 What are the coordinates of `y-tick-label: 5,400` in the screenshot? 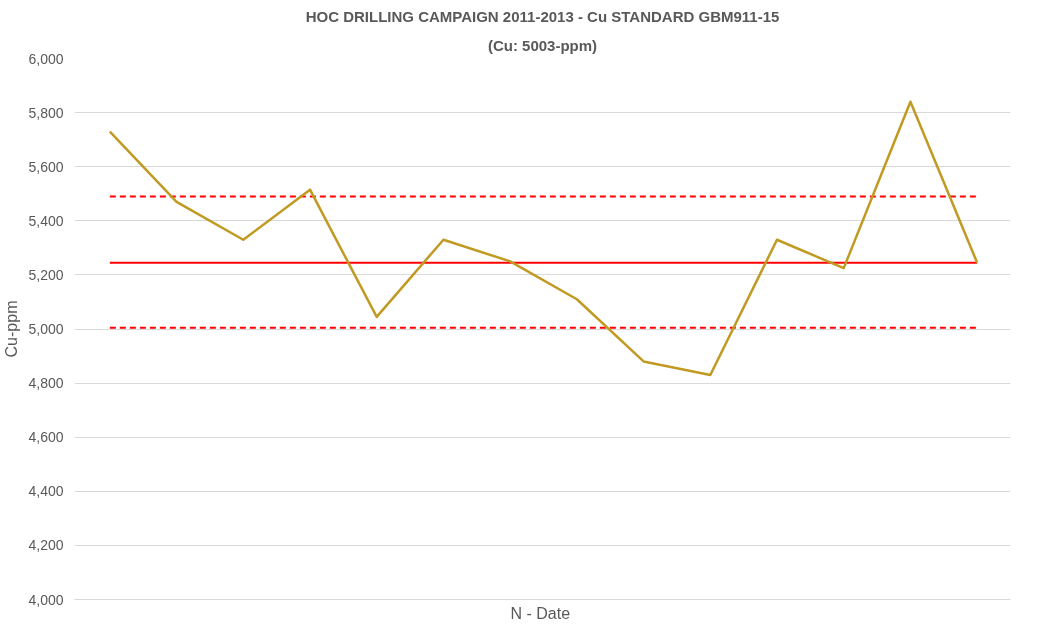 It's located at (46, 220).